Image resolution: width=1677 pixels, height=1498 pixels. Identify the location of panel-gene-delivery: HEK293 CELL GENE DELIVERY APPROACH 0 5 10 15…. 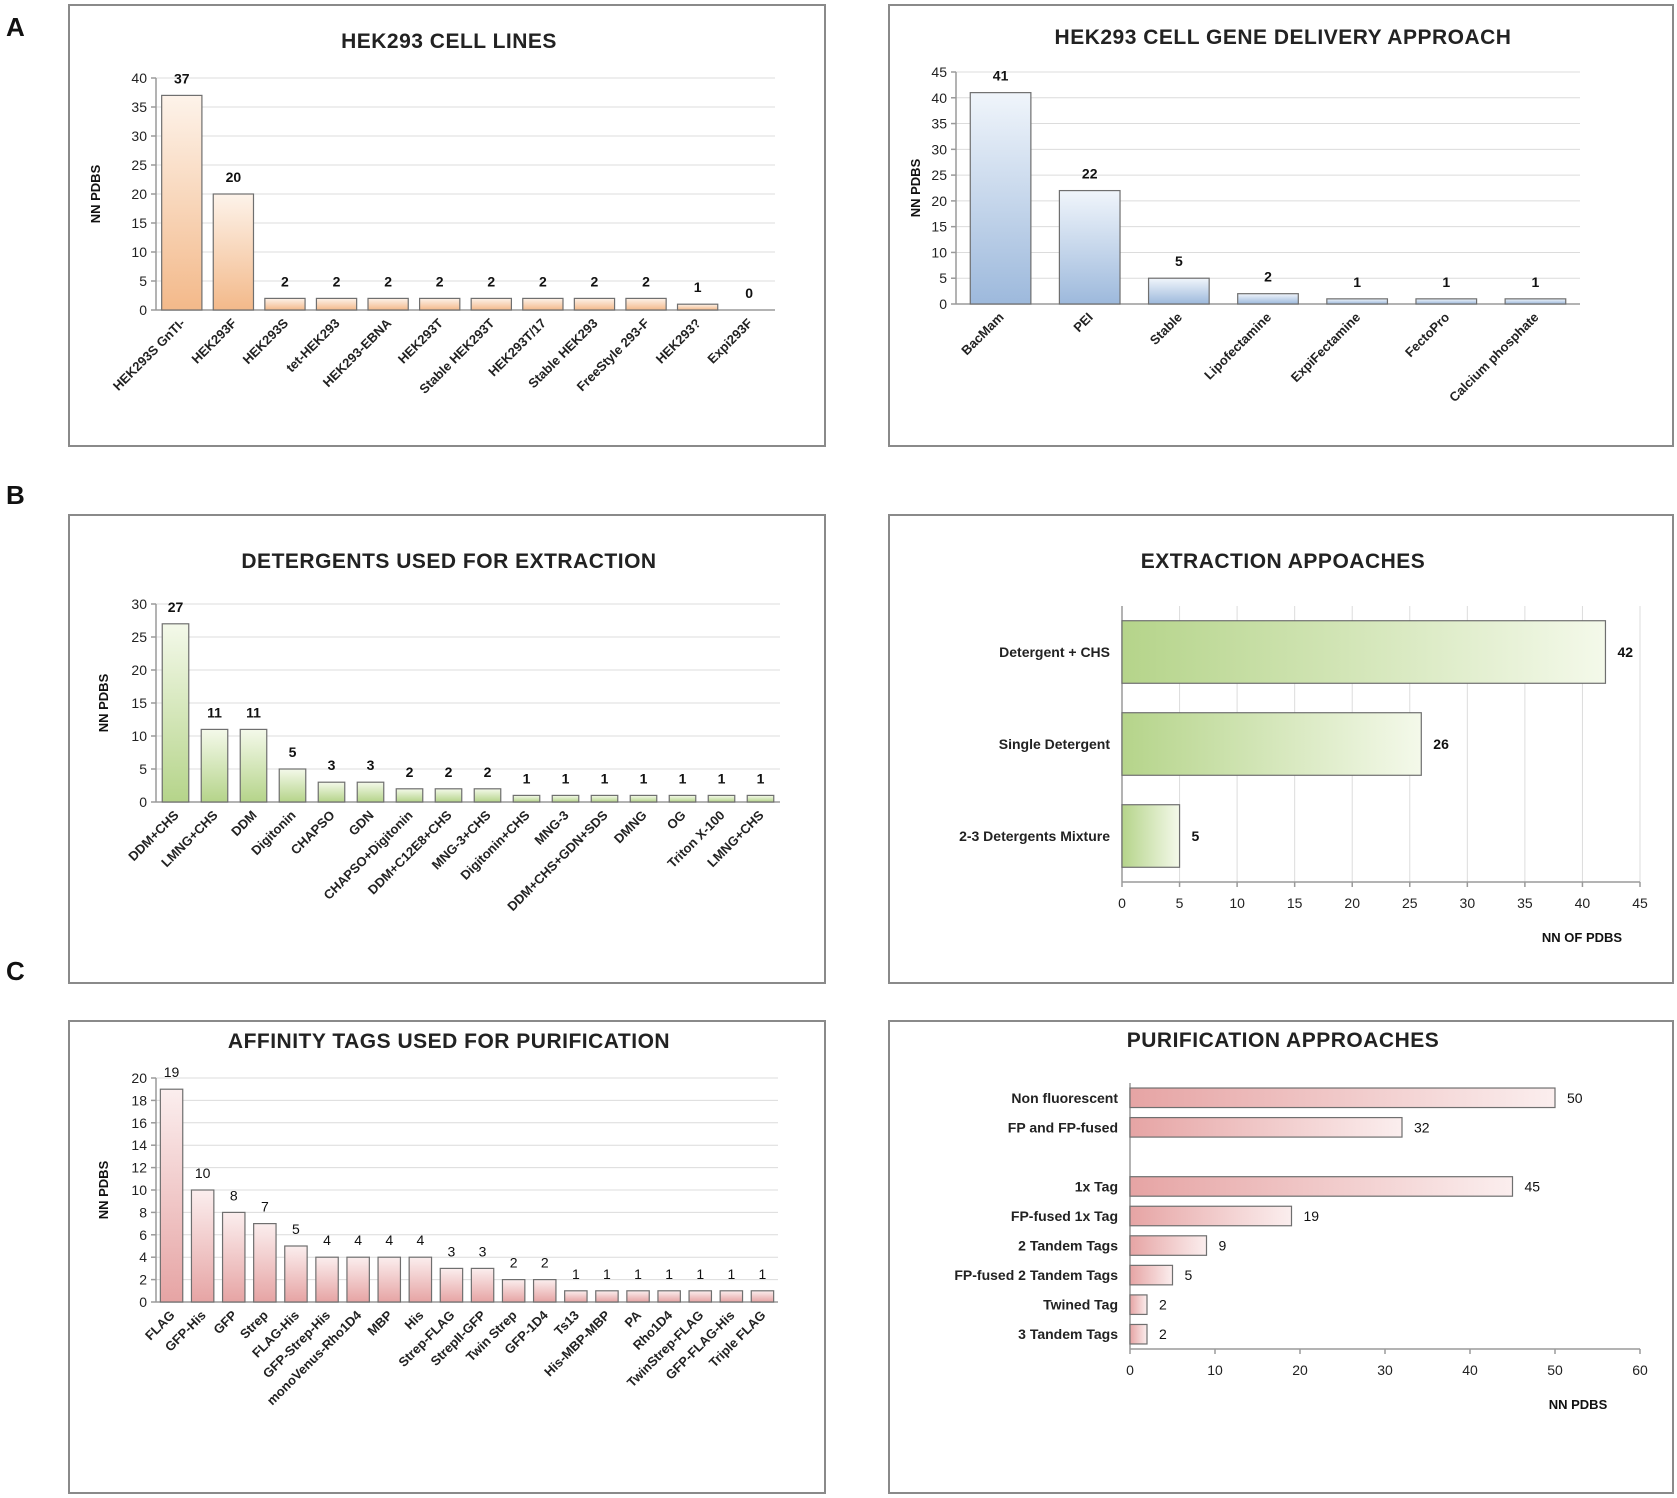
(1281, 225).